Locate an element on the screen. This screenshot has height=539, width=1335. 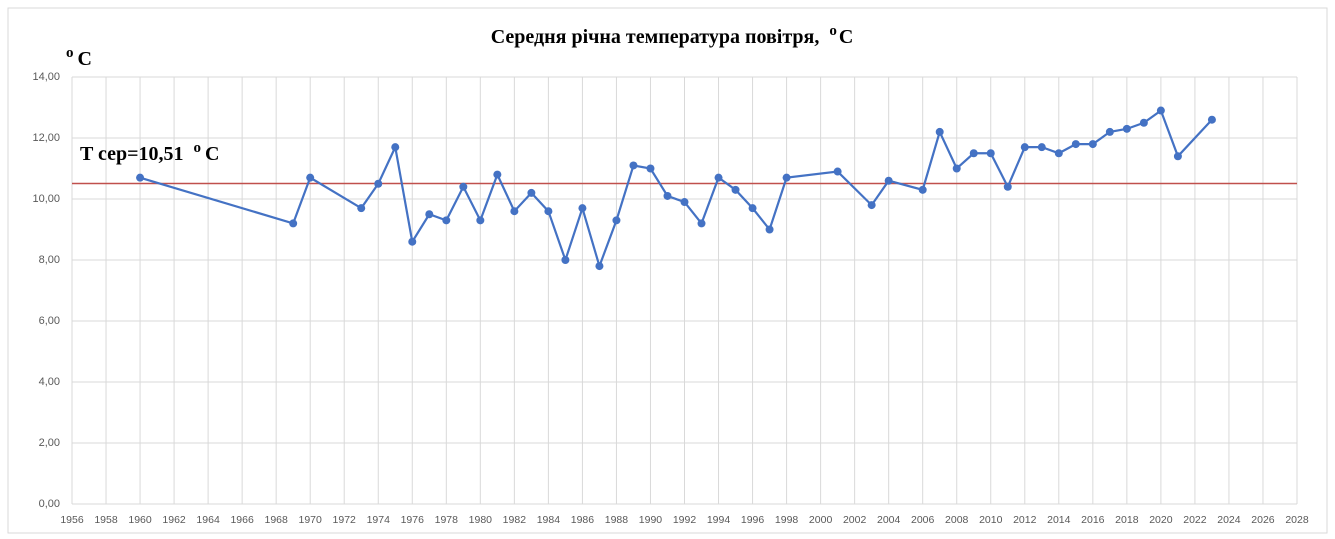
x-tick-label: 1976 is located at coordinates (413, 520).